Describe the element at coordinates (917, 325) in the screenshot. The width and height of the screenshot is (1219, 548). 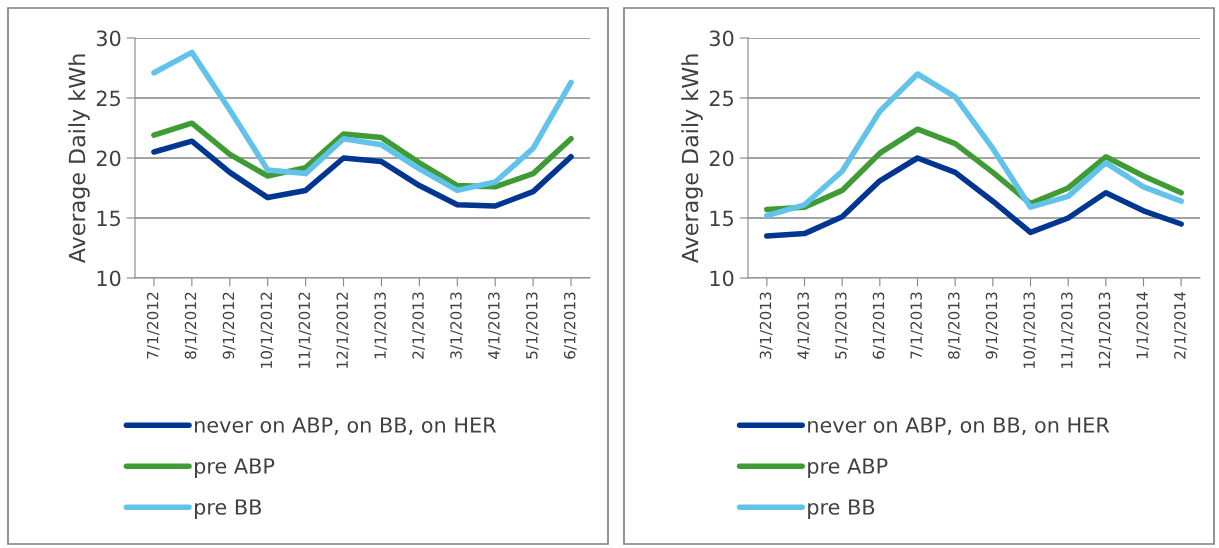
I see `x-tick-label: 7/1/2013` at that location.